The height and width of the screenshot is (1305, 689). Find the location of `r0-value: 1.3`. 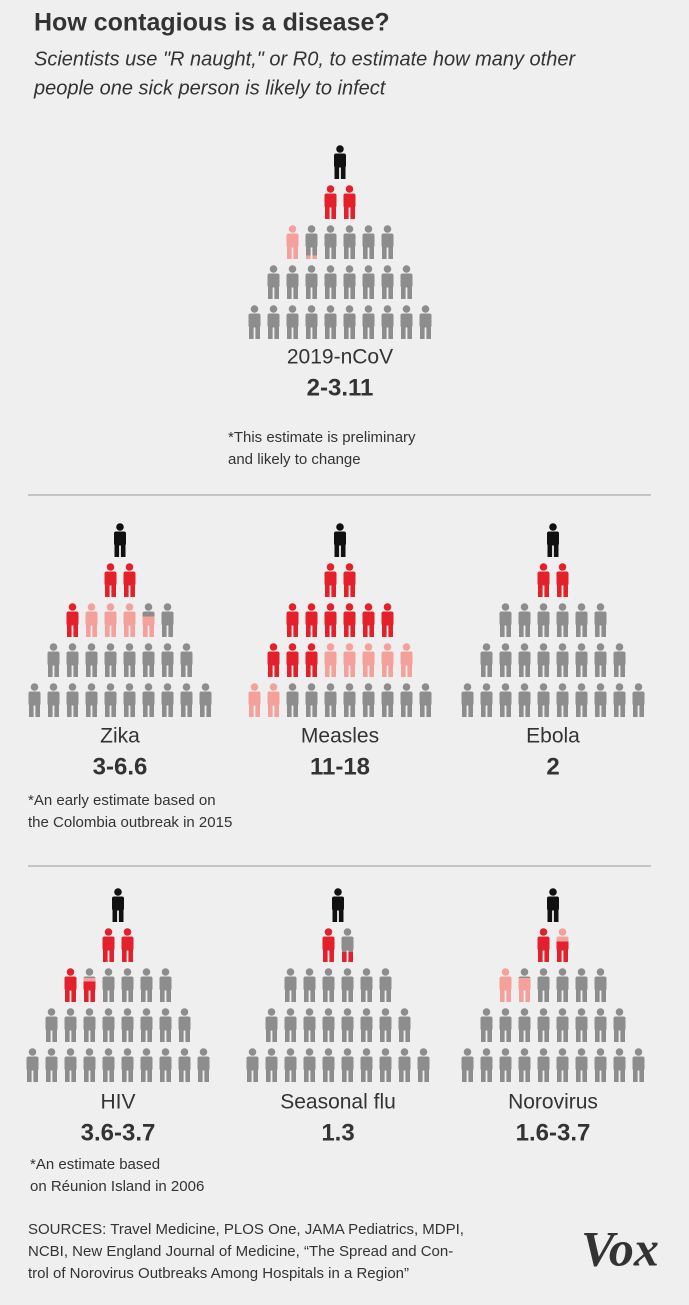

r0-value: 1.3 is located at coordinates (337, 1132).